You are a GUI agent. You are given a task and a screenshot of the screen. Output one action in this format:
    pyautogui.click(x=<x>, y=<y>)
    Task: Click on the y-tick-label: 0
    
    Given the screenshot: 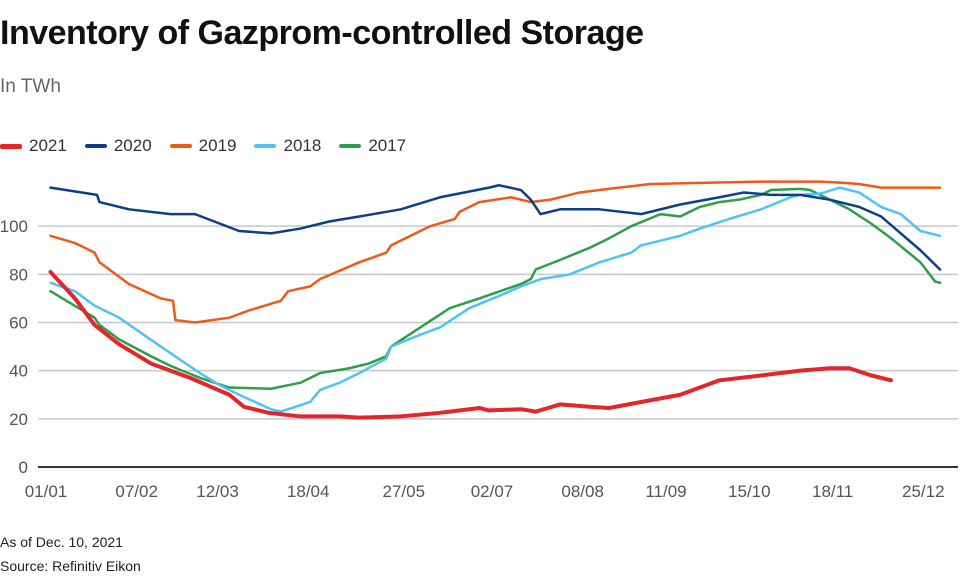 What is the action you would take?
    pyautogui.click(x=23, y=467)
    